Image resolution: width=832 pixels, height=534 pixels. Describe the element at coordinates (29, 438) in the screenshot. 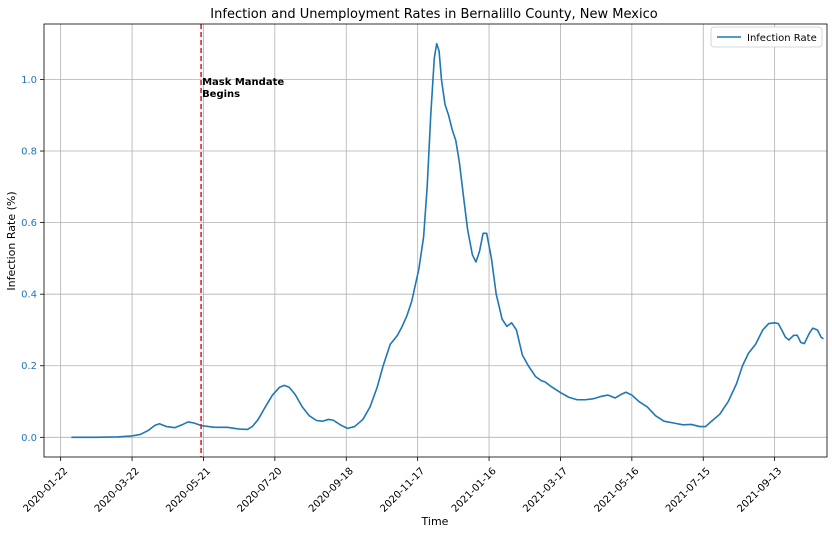

I see `y-tick-label: 0.0` at that location.